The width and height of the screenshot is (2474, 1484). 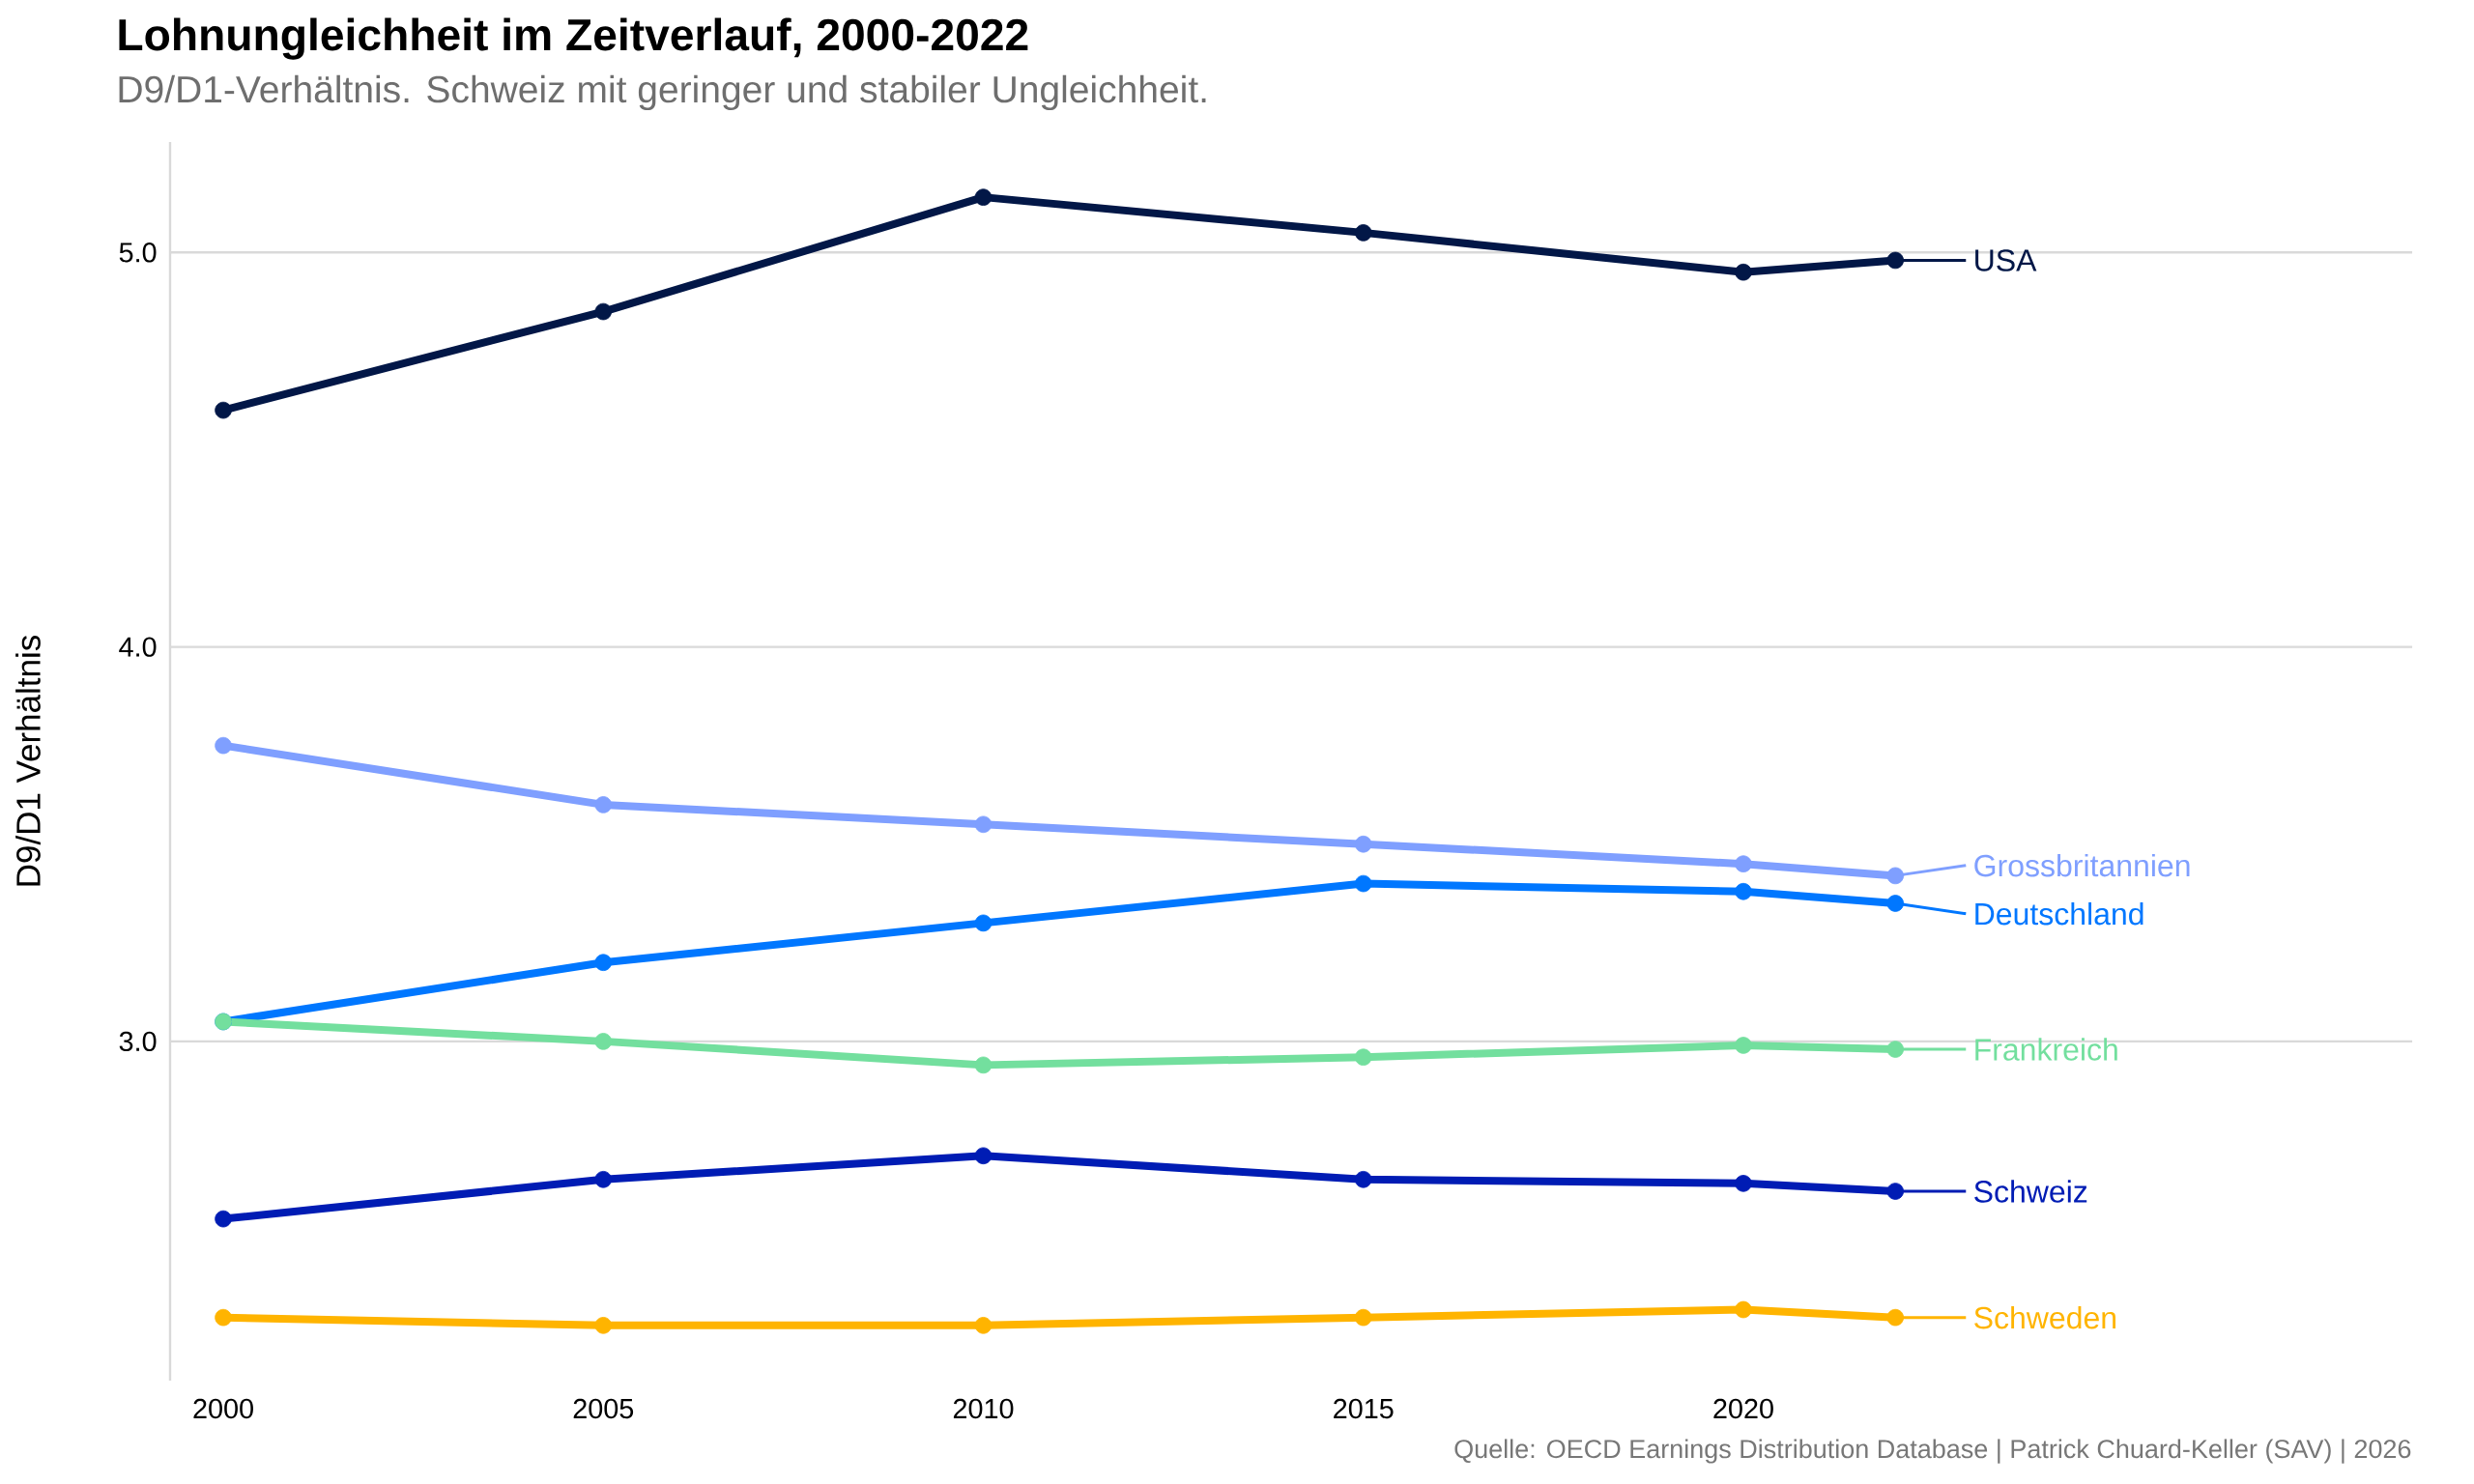 What do you see at coordinates (138, 647) in the screenshot?
I see `y-tick-label: 4.0` at bounding box center [138, 647].